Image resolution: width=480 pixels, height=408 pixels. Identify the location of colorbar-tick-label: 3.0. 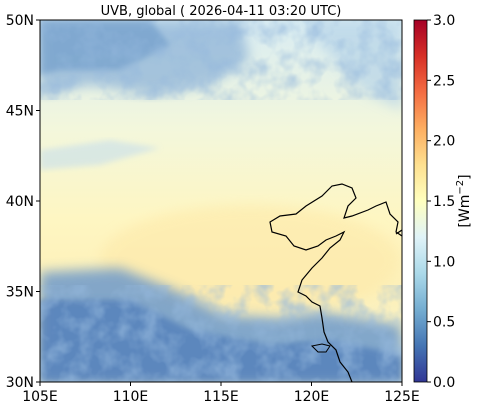
(444, 21).